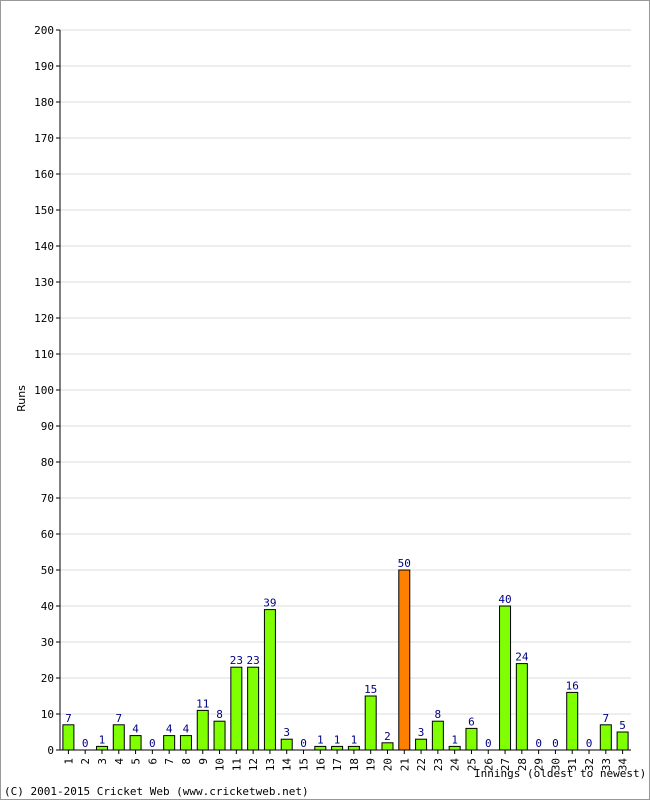 This screenshot has height=800, width=650. Describe the element at coordinates (236, 764) in the screenshot. I see `x-tick-label-11: 11` at that location.